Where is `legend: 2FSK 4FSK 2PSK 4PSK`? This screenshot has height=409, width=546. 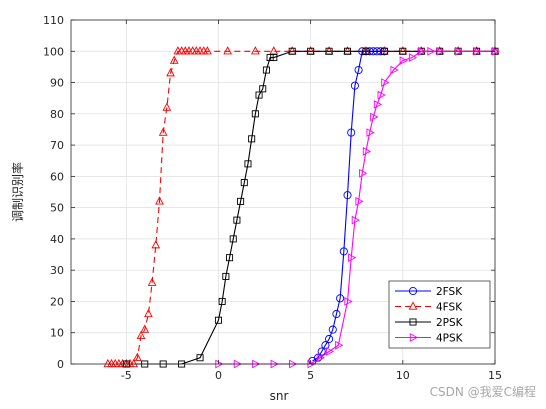
legend: 2FSK 4FSK 2PSK 4PSK is located at coordinates (439, 314).